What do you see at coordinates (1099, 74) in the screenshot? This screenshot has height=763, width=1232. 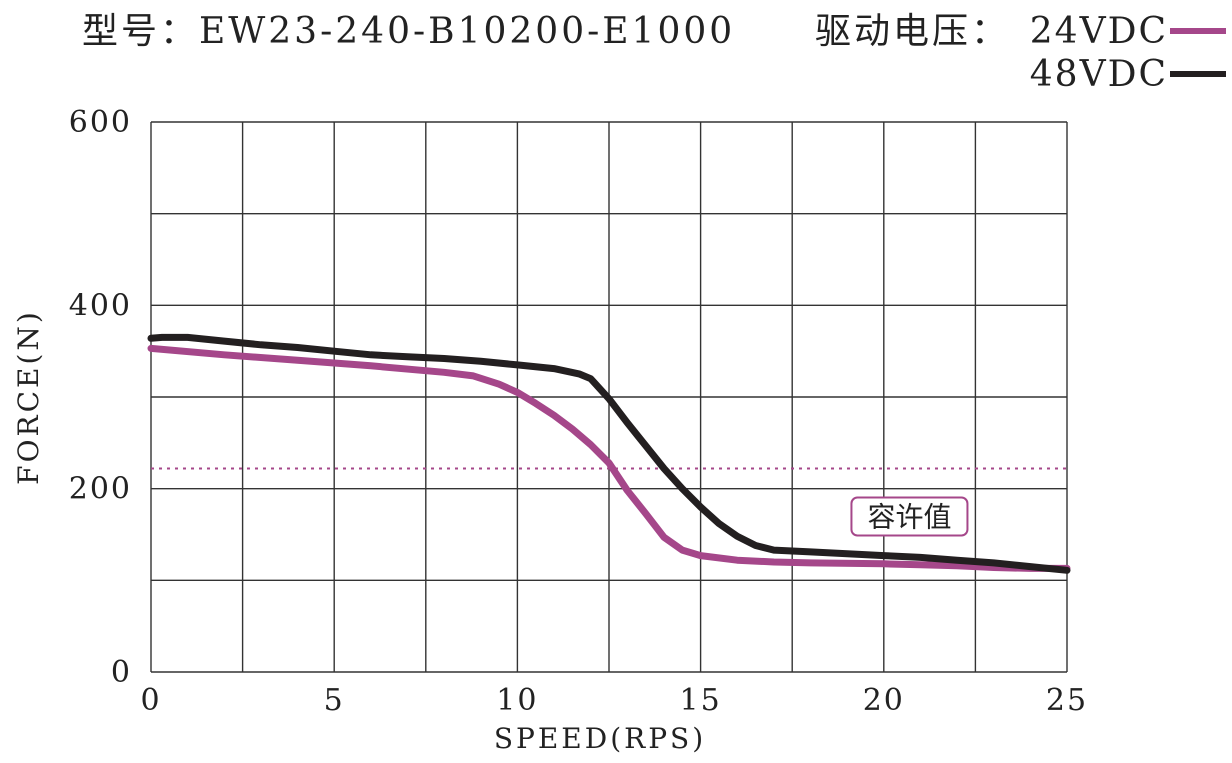 I see `legend-label-48vdc: 48VDC` at bounding box center [1099, 74].